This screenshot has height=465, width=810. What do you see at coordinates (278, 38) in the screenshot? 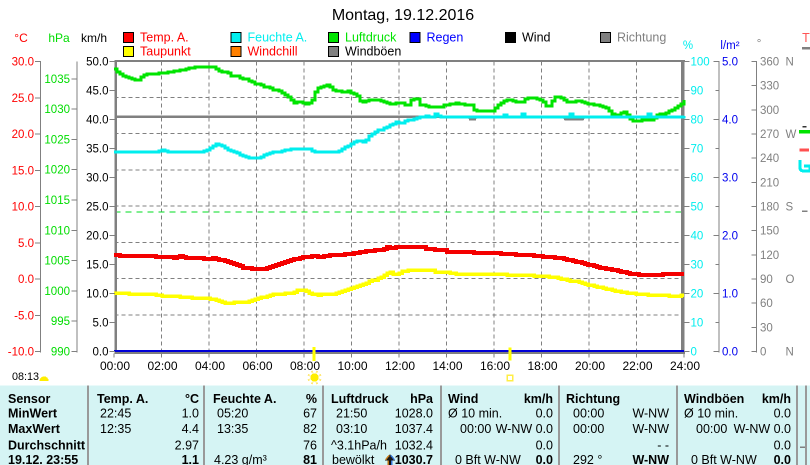
I see `svg-text: Feuchte A.` at bounding box center [278, 38].